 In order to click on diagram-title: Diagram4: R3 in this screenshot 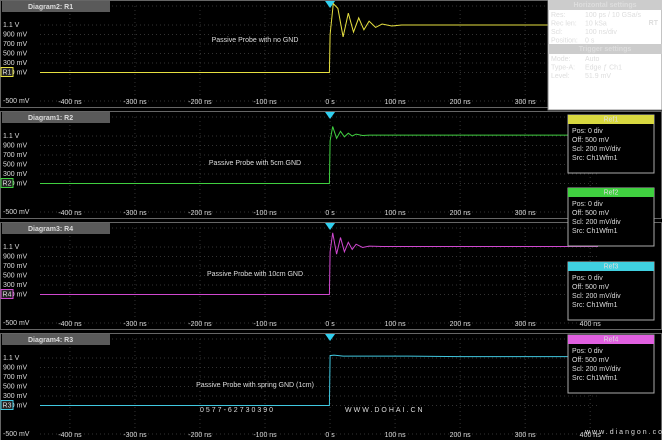, I will do `click(50, 340)`.